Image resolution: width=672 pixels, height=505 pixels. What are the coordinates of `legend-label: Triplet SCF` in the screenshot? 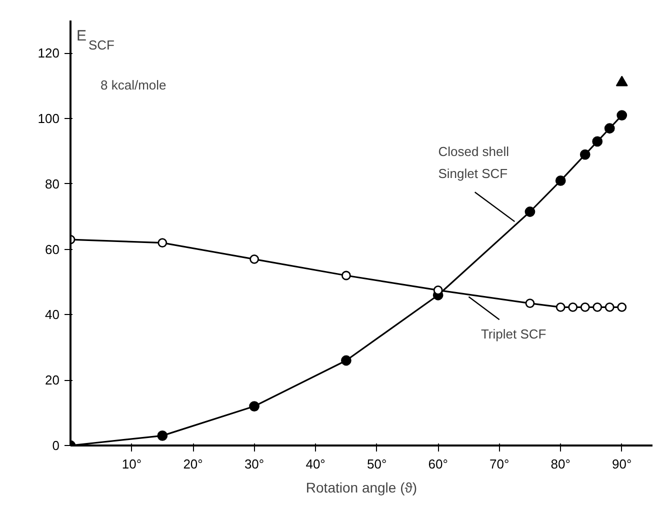 It's located at (513, 334).